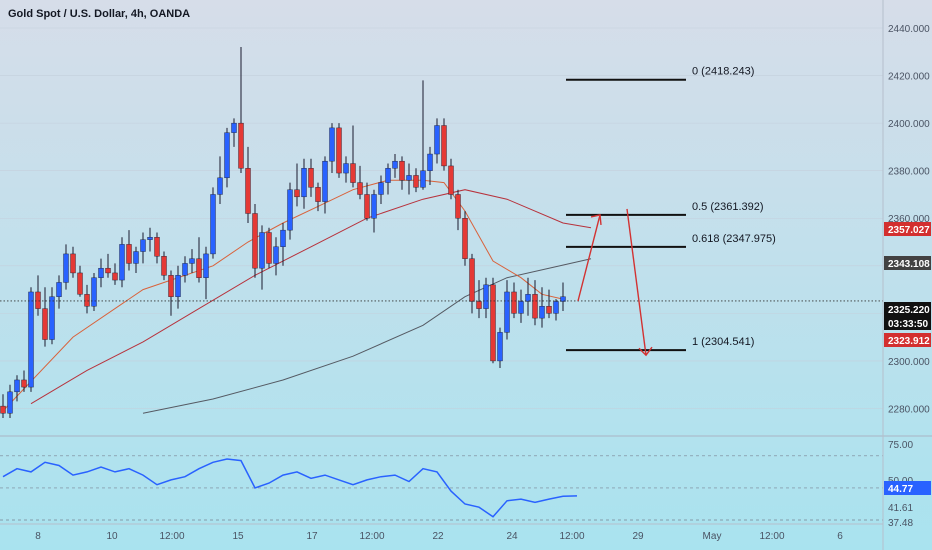 The image size is (932, 550). What do you see at coordinates (112, 536) in the screenshot?
I see `time-tick-label: 10` at bounding box center [112, 536].